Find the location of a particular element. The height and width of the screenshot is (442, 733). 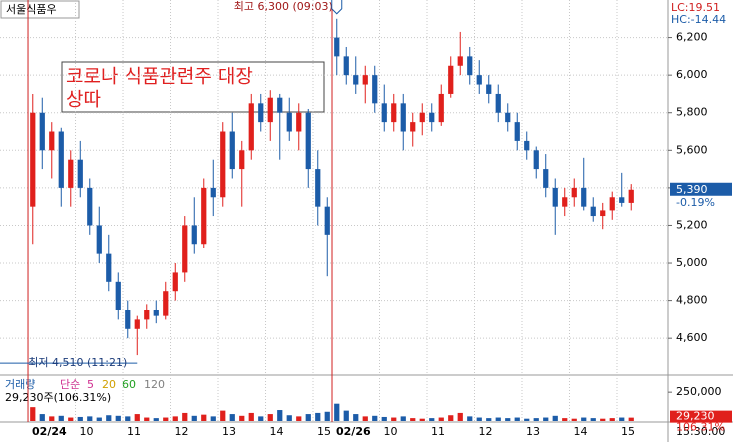

volume-last: 29,230 is located at coordinates (695, 416).